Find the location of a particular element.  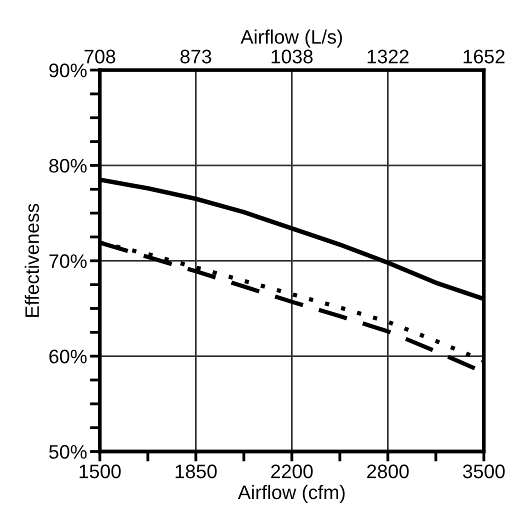

y-tick-label: 70% is located at coordinates (68, 261).